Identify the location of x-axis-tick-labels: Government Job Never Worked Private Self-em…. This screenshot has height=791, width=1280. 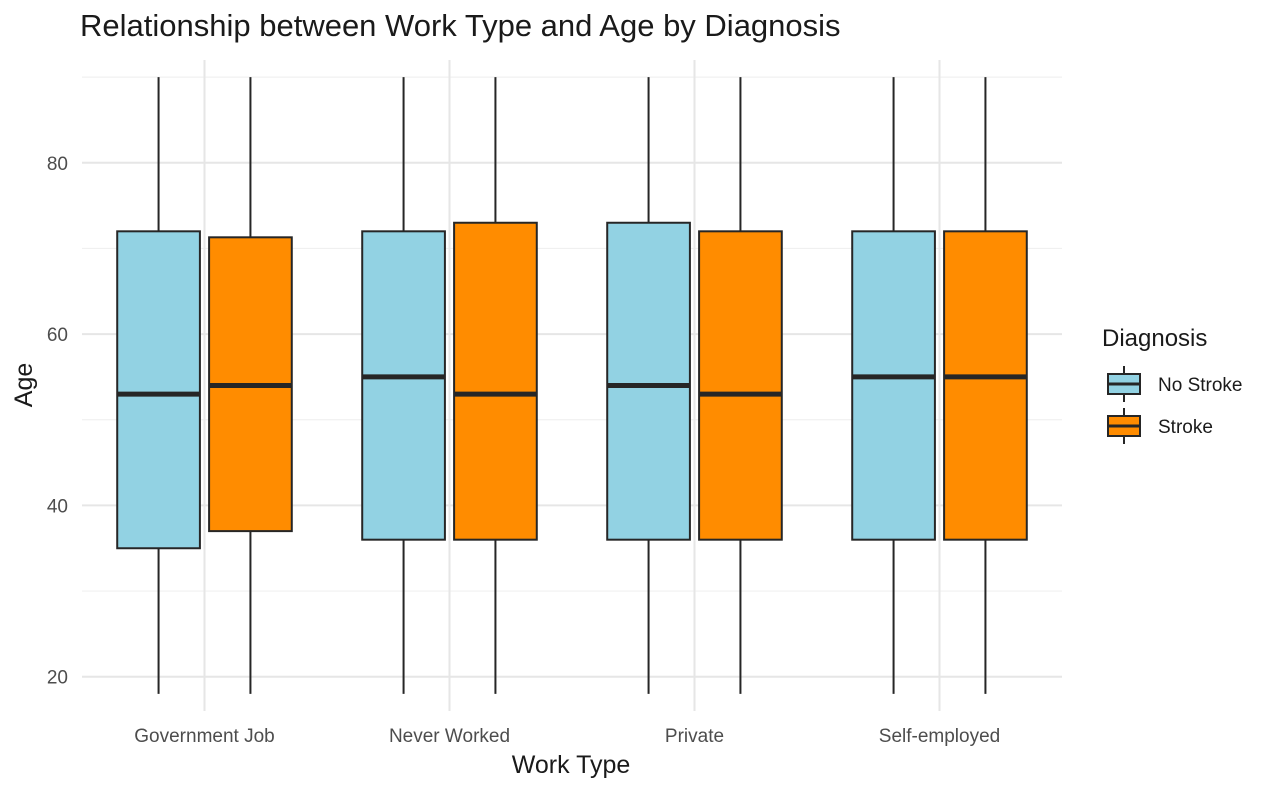
(567, 736).